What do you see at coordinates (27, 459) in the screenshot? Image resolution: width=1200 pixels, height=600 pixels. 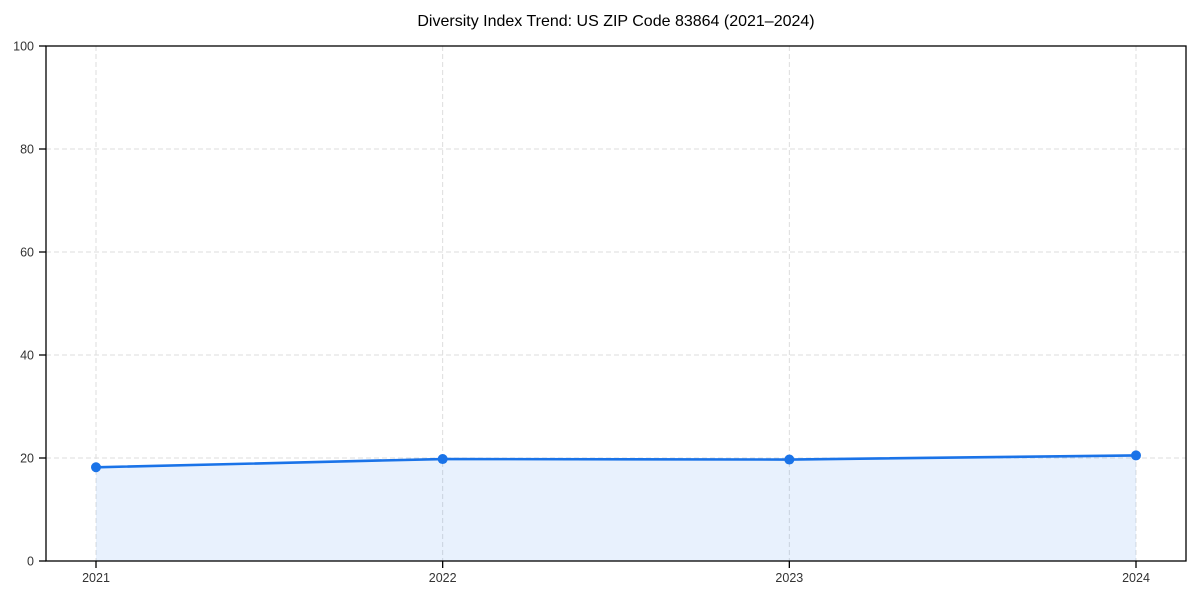 I see `y-axis-tick-label: 20` at bounding box center [27, 459].